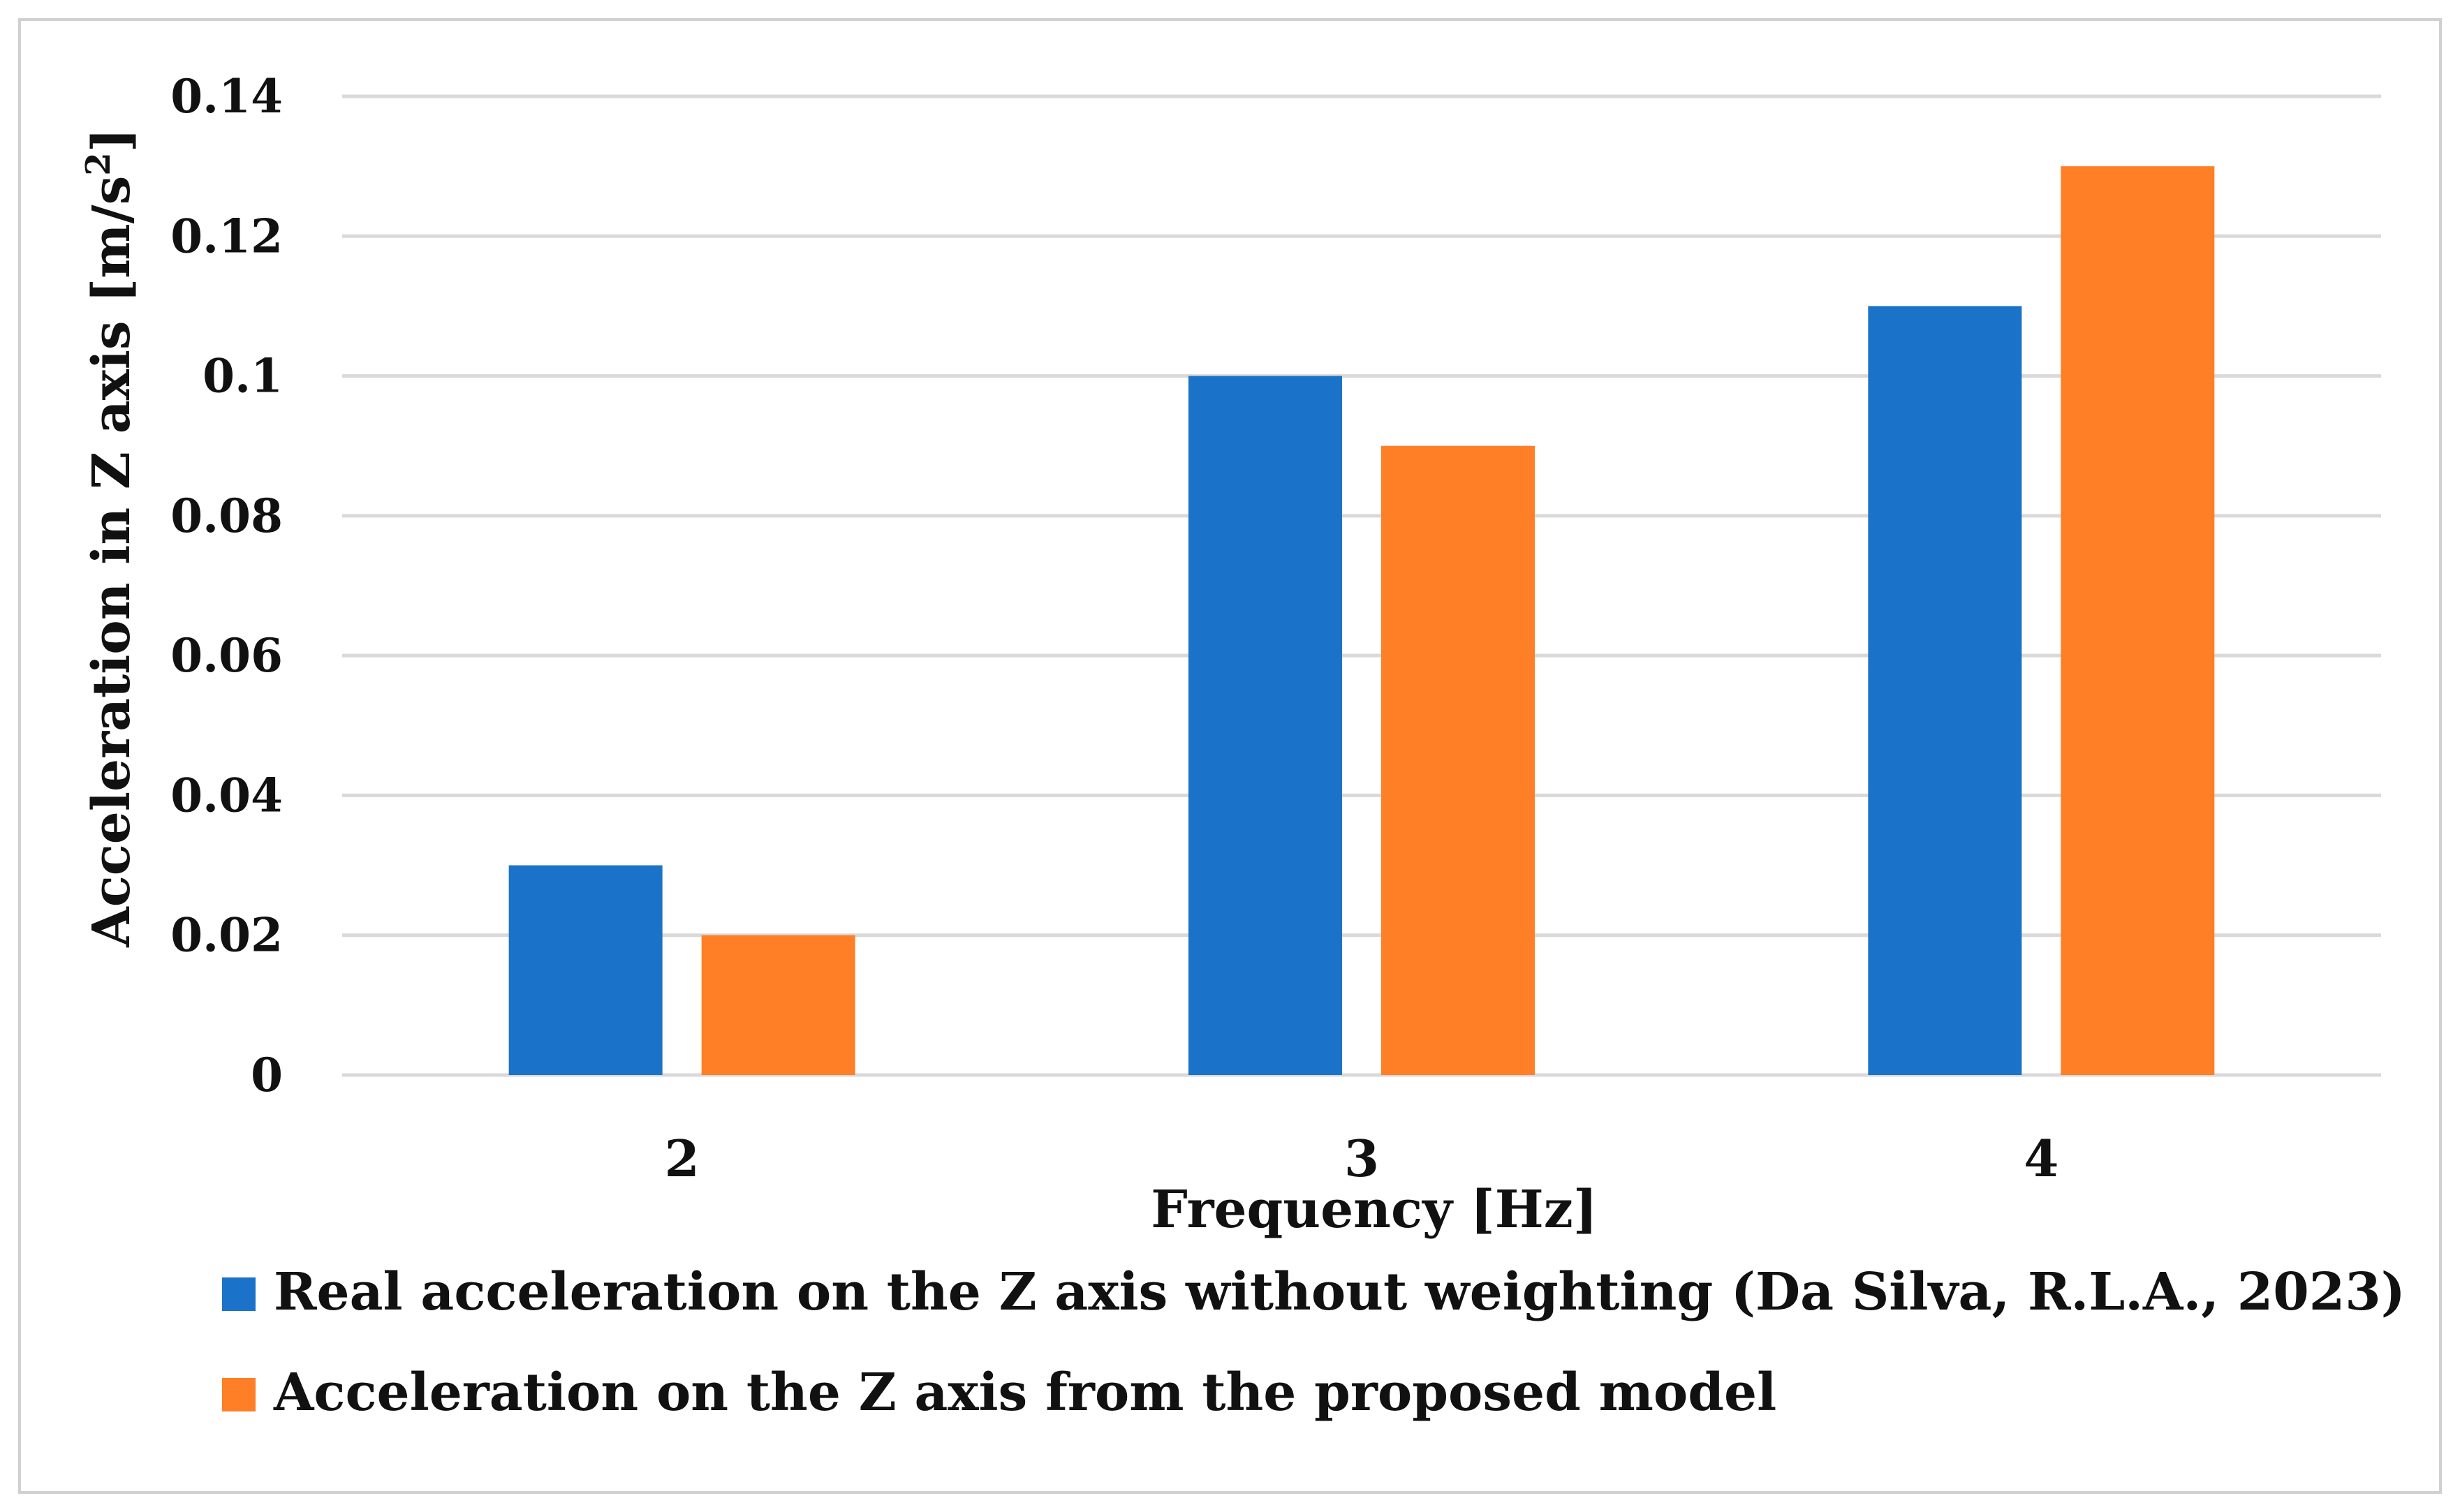 The width and height of the screenshot is (2460, 1512). I want to click on y-tick-label: 0.08, so click(227, 516).